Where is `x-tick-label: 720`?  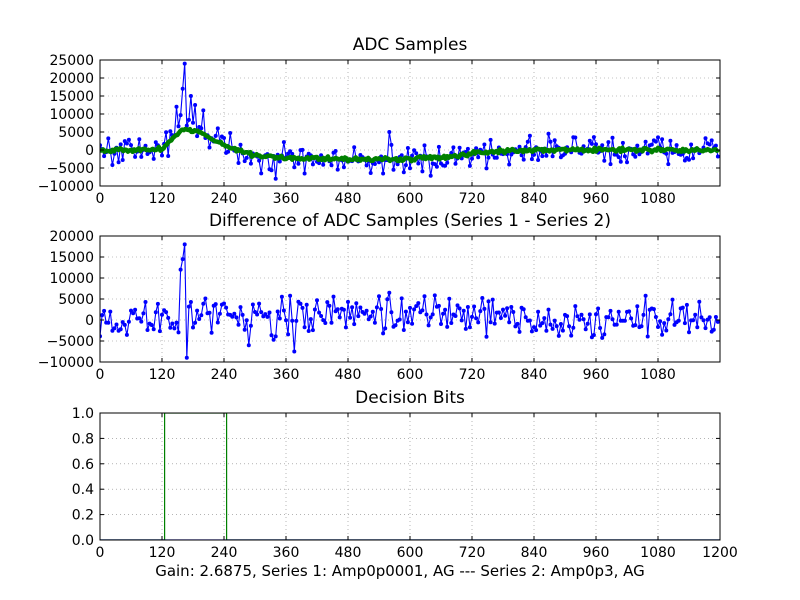 x-tick-label: 720 is located at coordinates (472, 375).